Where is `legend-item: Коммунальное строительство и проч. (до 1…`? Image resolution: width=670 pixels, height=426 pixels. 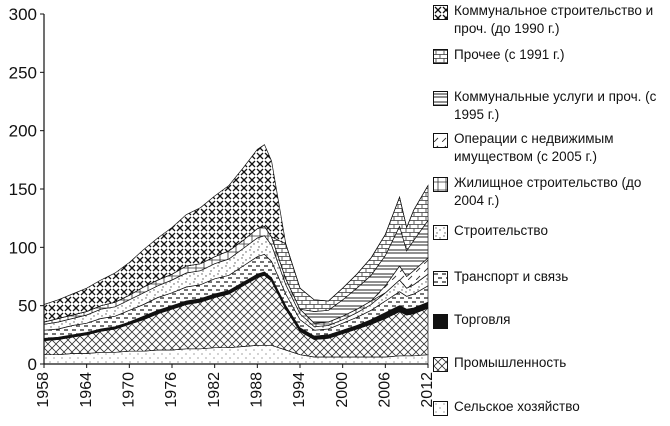 legend-item: Коммунальное строительство и проч. (до 1… is located at coordinates (549, 20).